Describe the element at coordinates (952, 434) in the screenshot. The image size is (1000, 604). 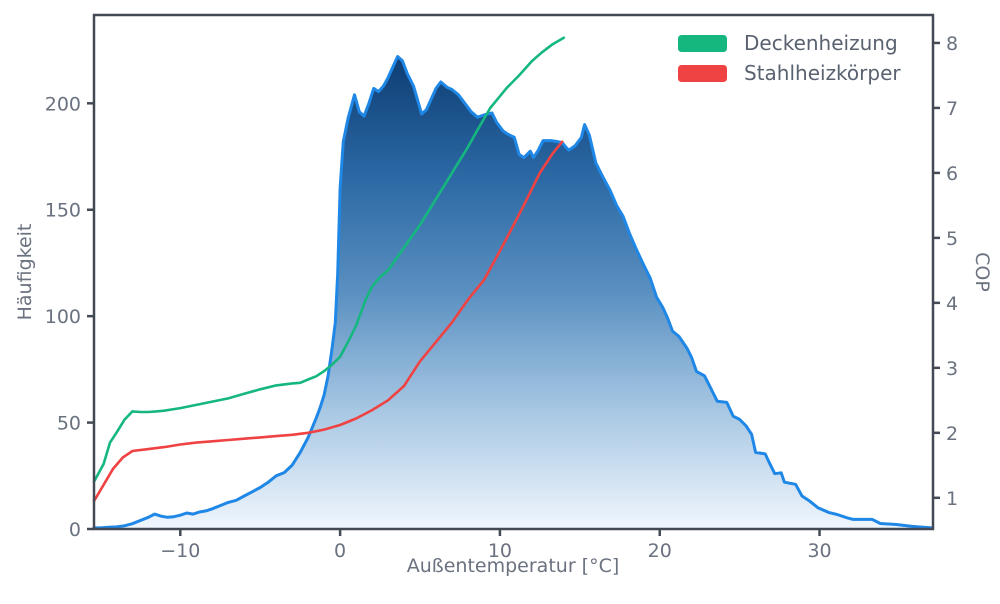
I see `y-right-tick-label: 2` at that location.